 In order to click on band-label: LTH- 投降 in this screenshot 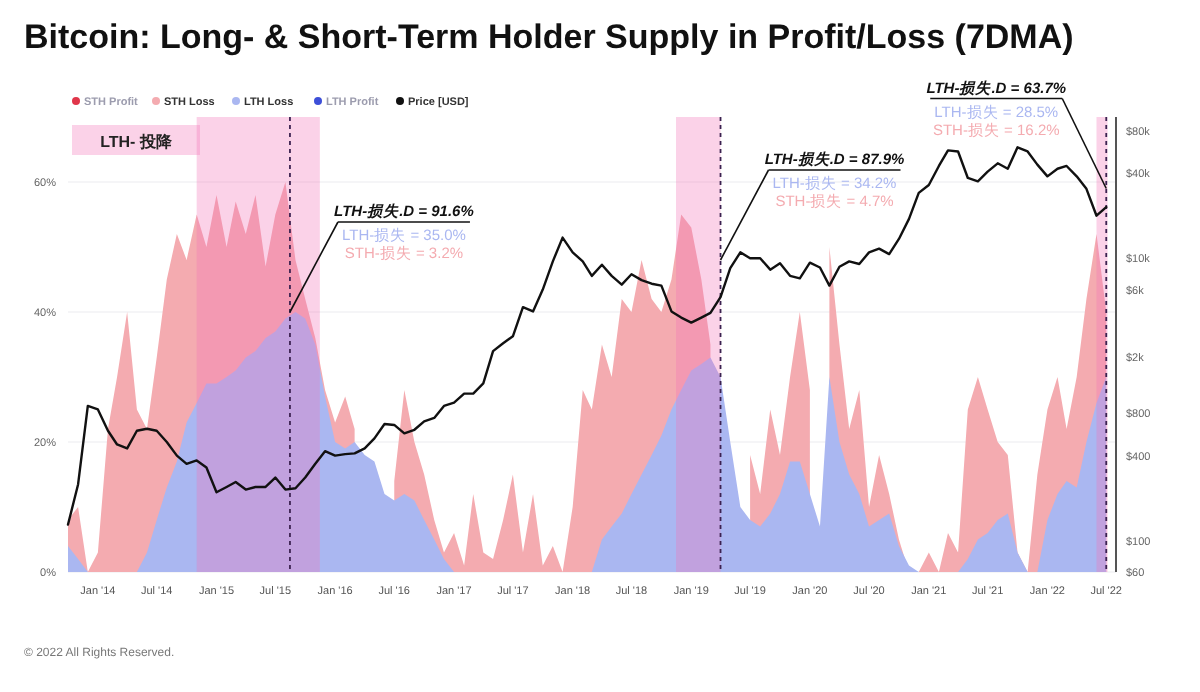, I will do `click(137, 142)`.